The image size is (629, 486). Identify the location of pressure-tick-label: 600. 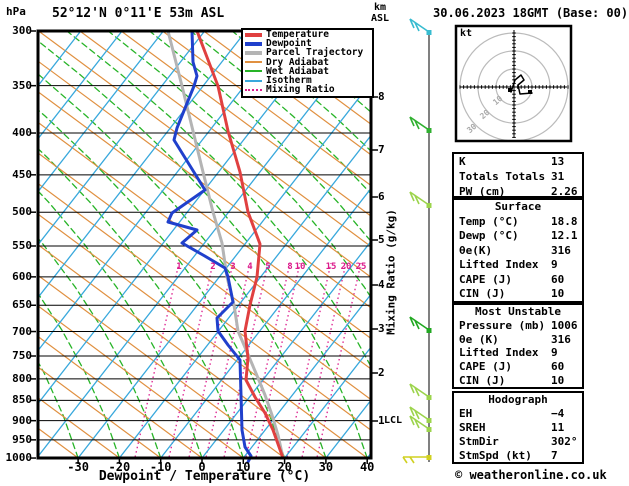
(22, 276).